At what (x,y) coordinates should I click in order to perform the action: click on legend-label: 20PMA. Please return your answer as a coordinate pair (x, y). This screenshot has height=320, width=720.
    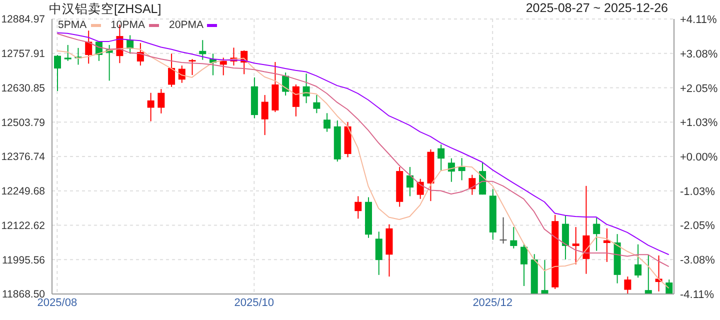
    Looking at the image, I should click on (186, 25).